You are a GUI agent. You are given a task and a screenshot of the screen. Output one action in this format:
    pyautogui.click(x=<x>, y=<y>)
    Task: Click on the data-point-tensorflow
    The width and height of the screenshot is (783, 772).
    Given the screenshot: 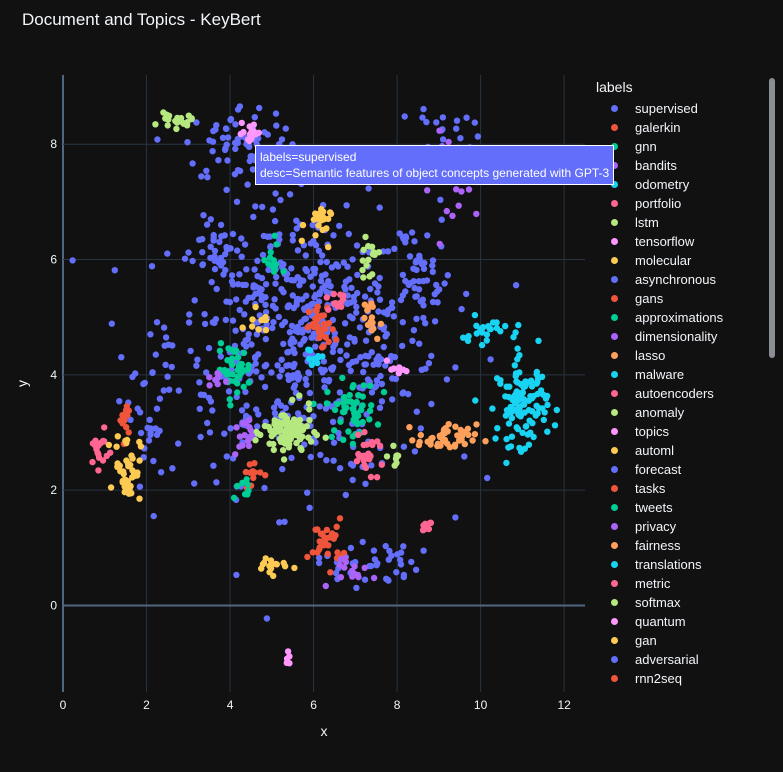 What is the action you would take?
    pyautogui.click(x=253, y=124)
    